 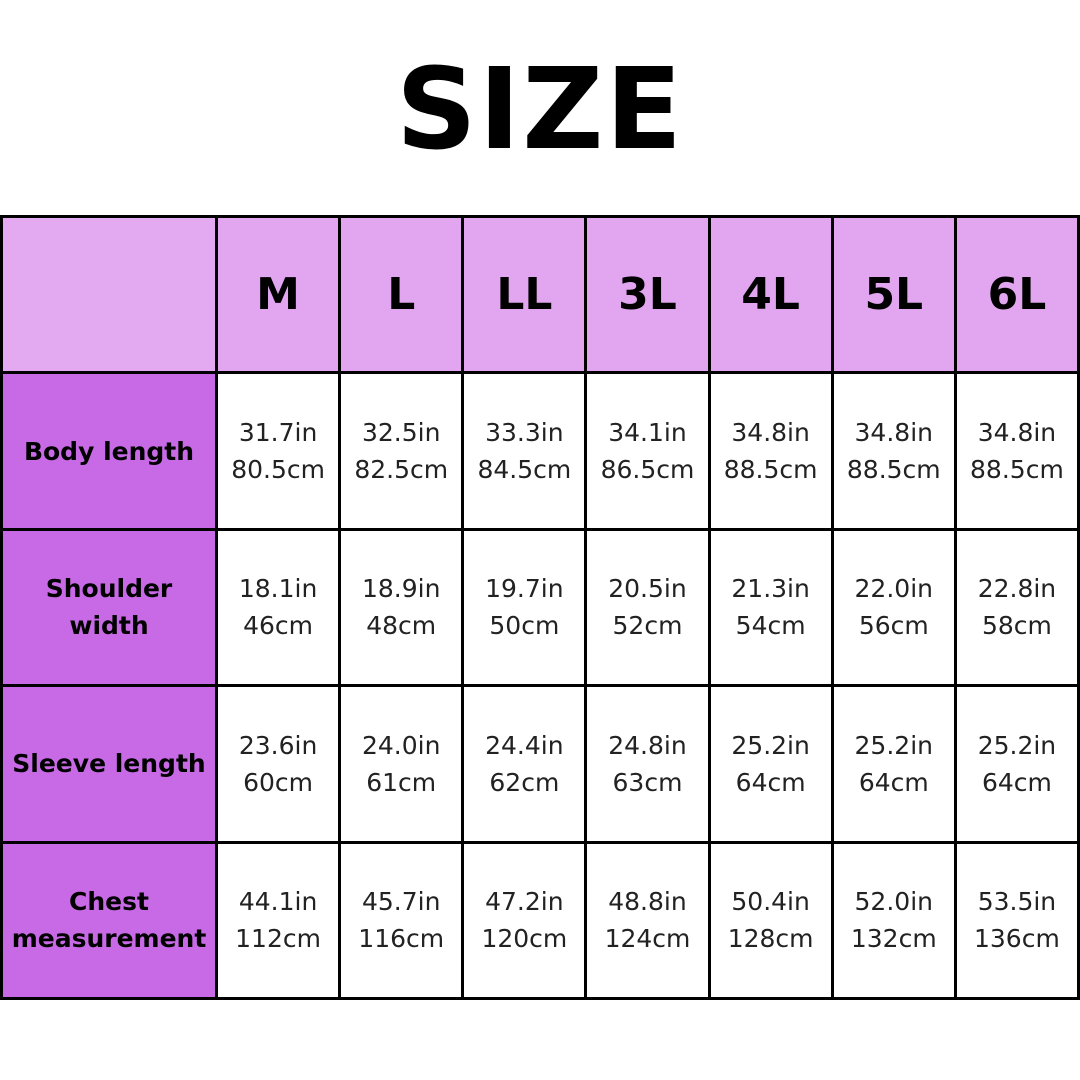 I want to click on inch-value: 47.2in, so click(x=524, y=902).